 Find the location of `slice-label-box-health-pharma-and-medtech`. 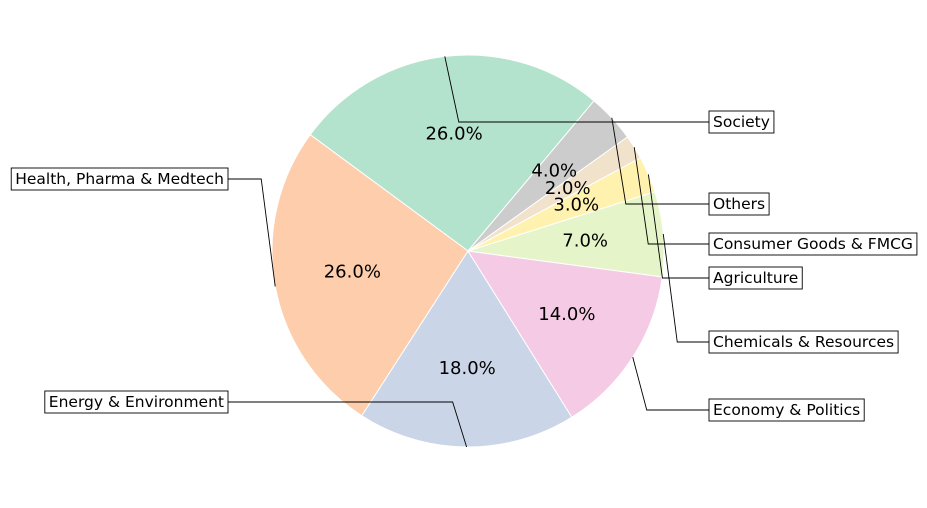

slice-label-box-health-pharma-and-medtech is located at coordinates (119, 179).